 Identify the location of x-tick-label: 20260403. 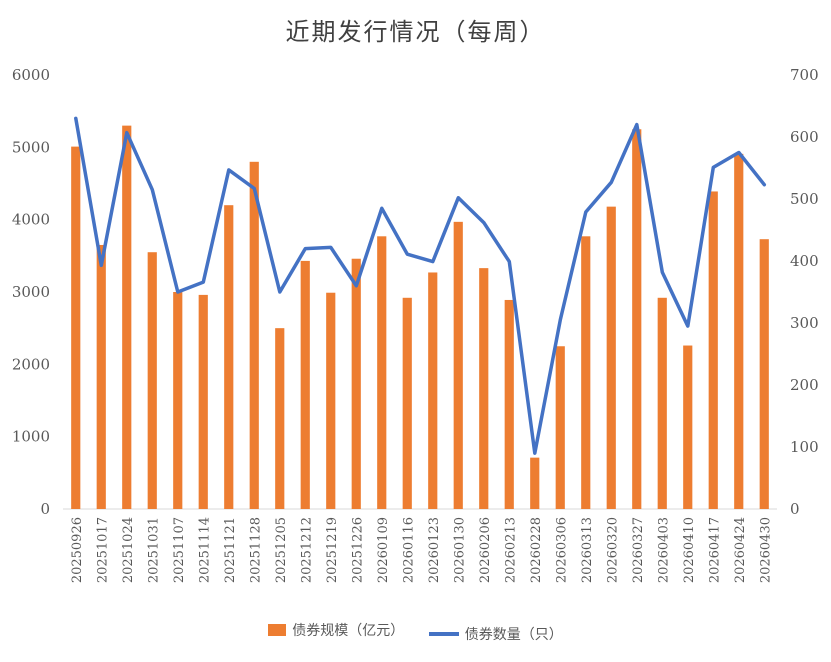
(663, 550).